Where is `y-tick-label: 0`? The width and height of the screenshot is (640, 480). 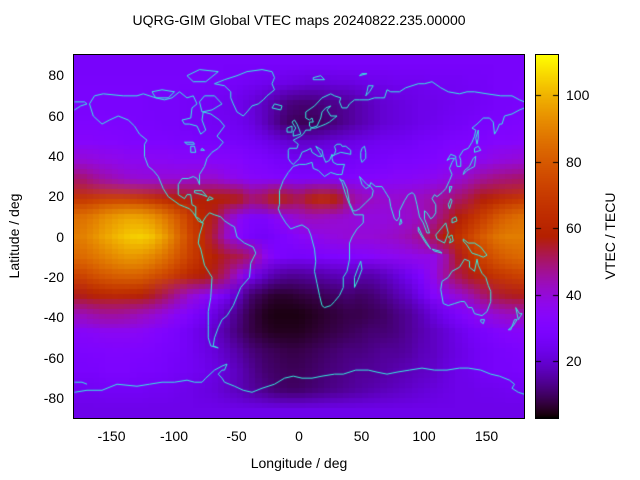 y-tick-label: 0 is located at coordinates (60, 236).